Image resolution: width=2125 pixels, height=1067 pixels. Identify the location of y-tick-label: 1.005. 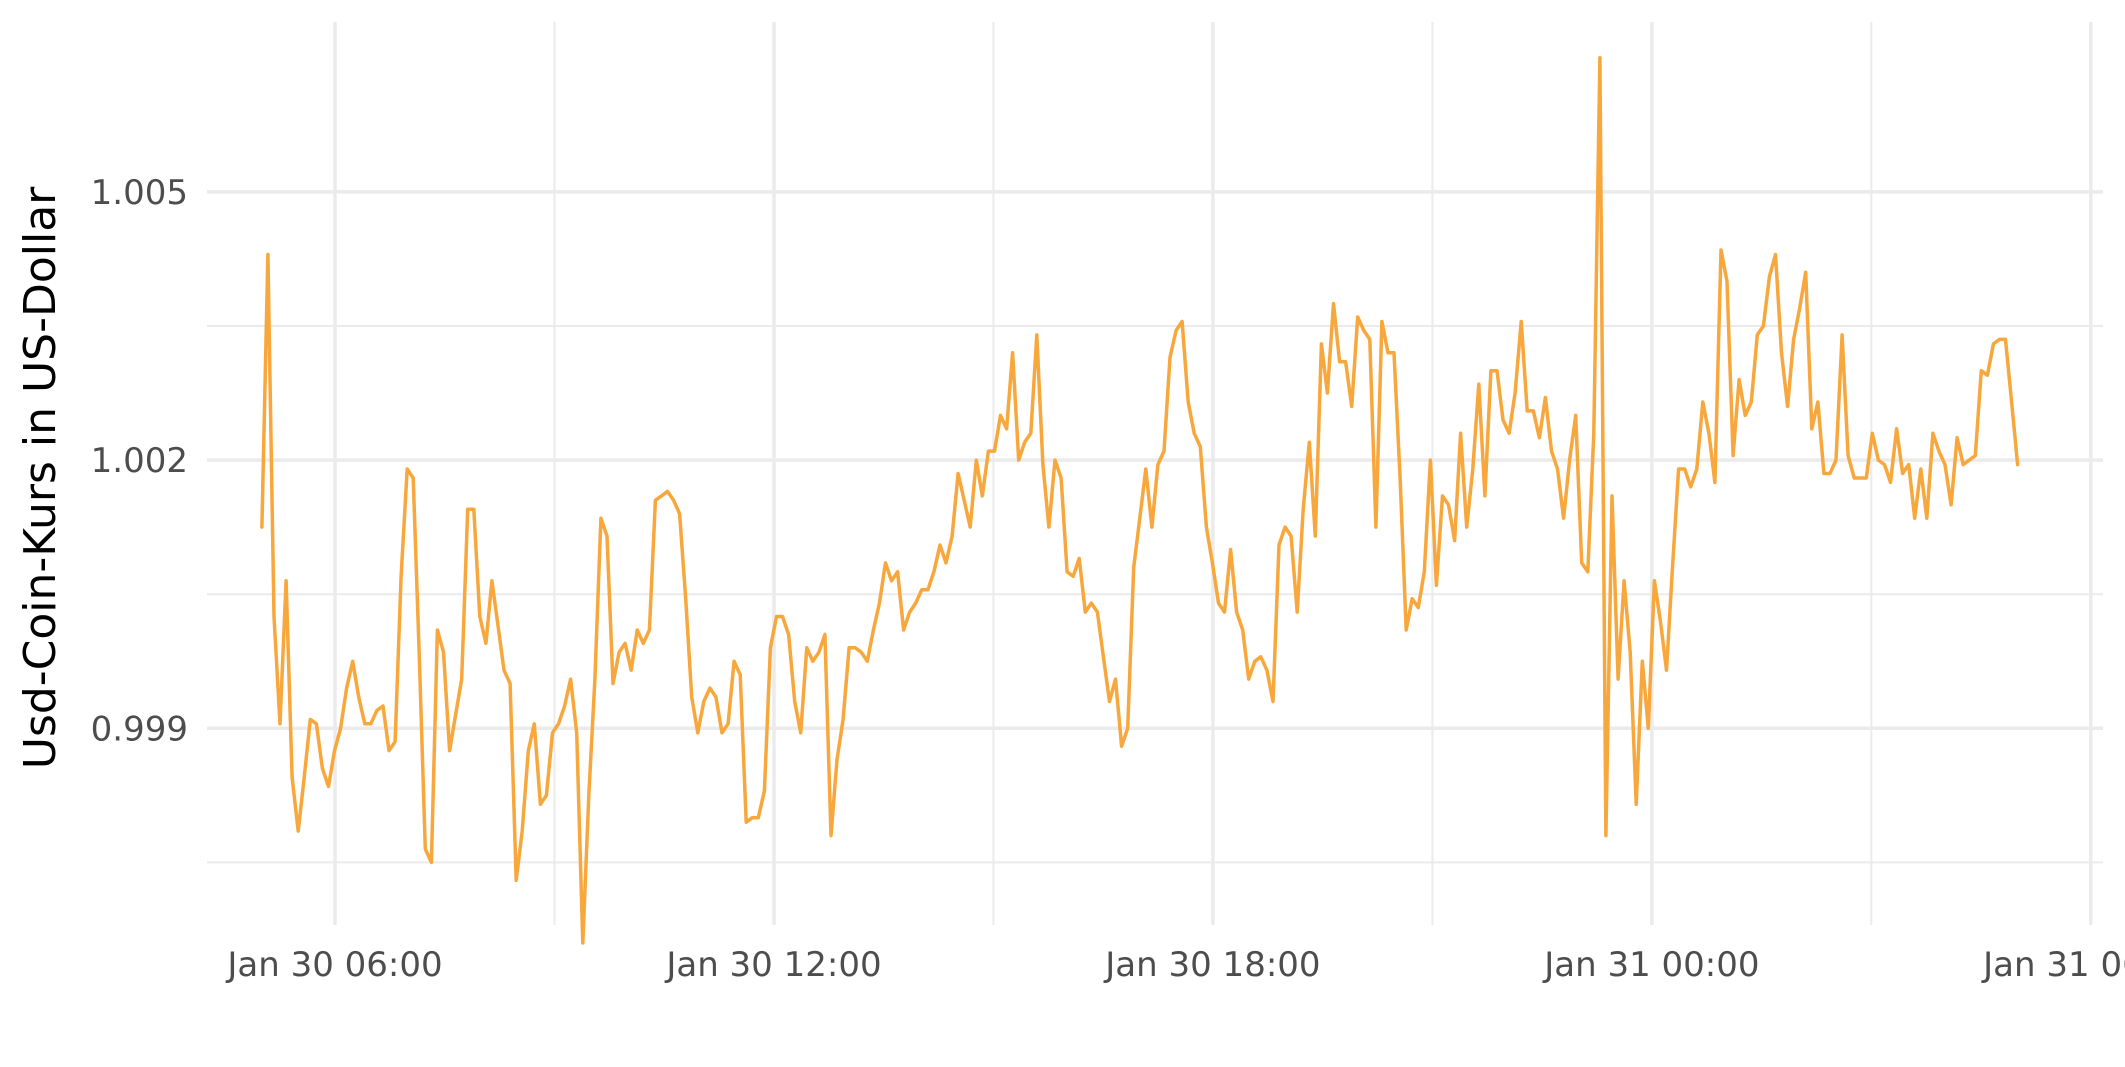
(139, 193).